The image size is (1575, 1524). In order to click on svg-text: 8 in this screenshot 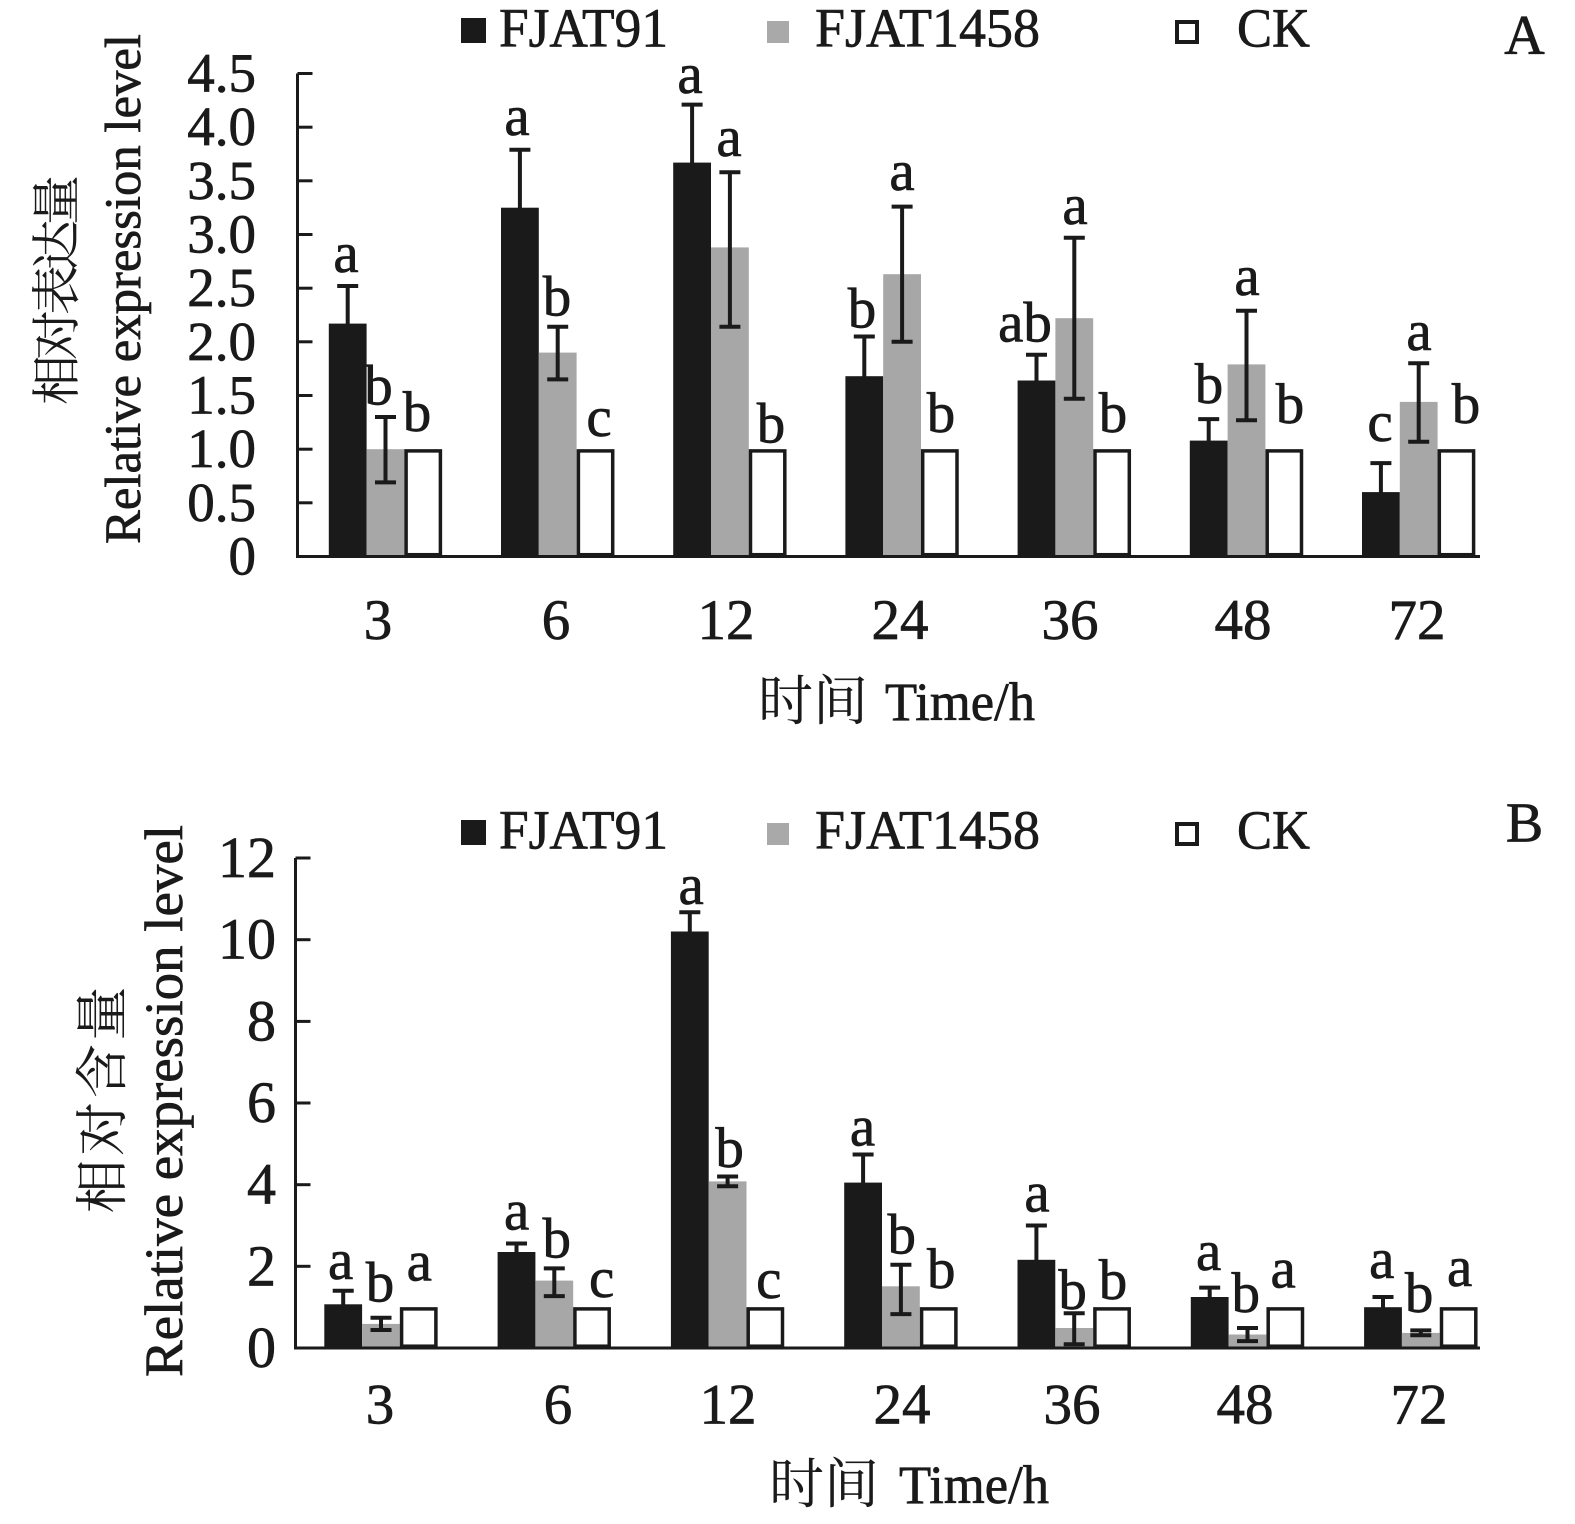, I will do `click(261, 1020)`.